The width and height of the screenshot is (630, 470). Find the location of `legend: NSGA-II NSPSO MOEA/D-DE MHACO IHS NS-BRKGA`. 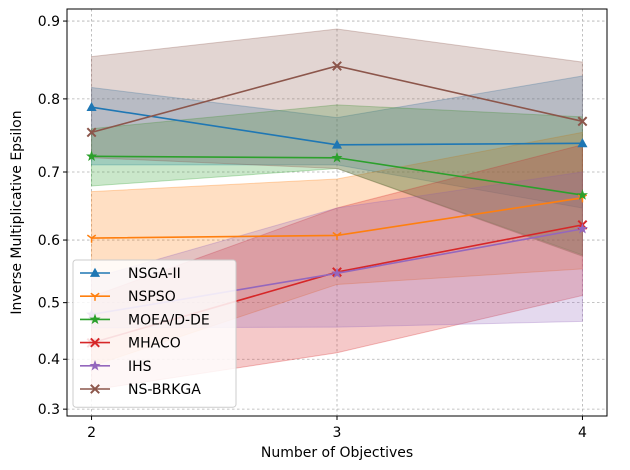

legend: NSGA-II NSPSO MOEA/D-DE MHACO IHS NS-BRKGA is located at coordinates (154, 333).